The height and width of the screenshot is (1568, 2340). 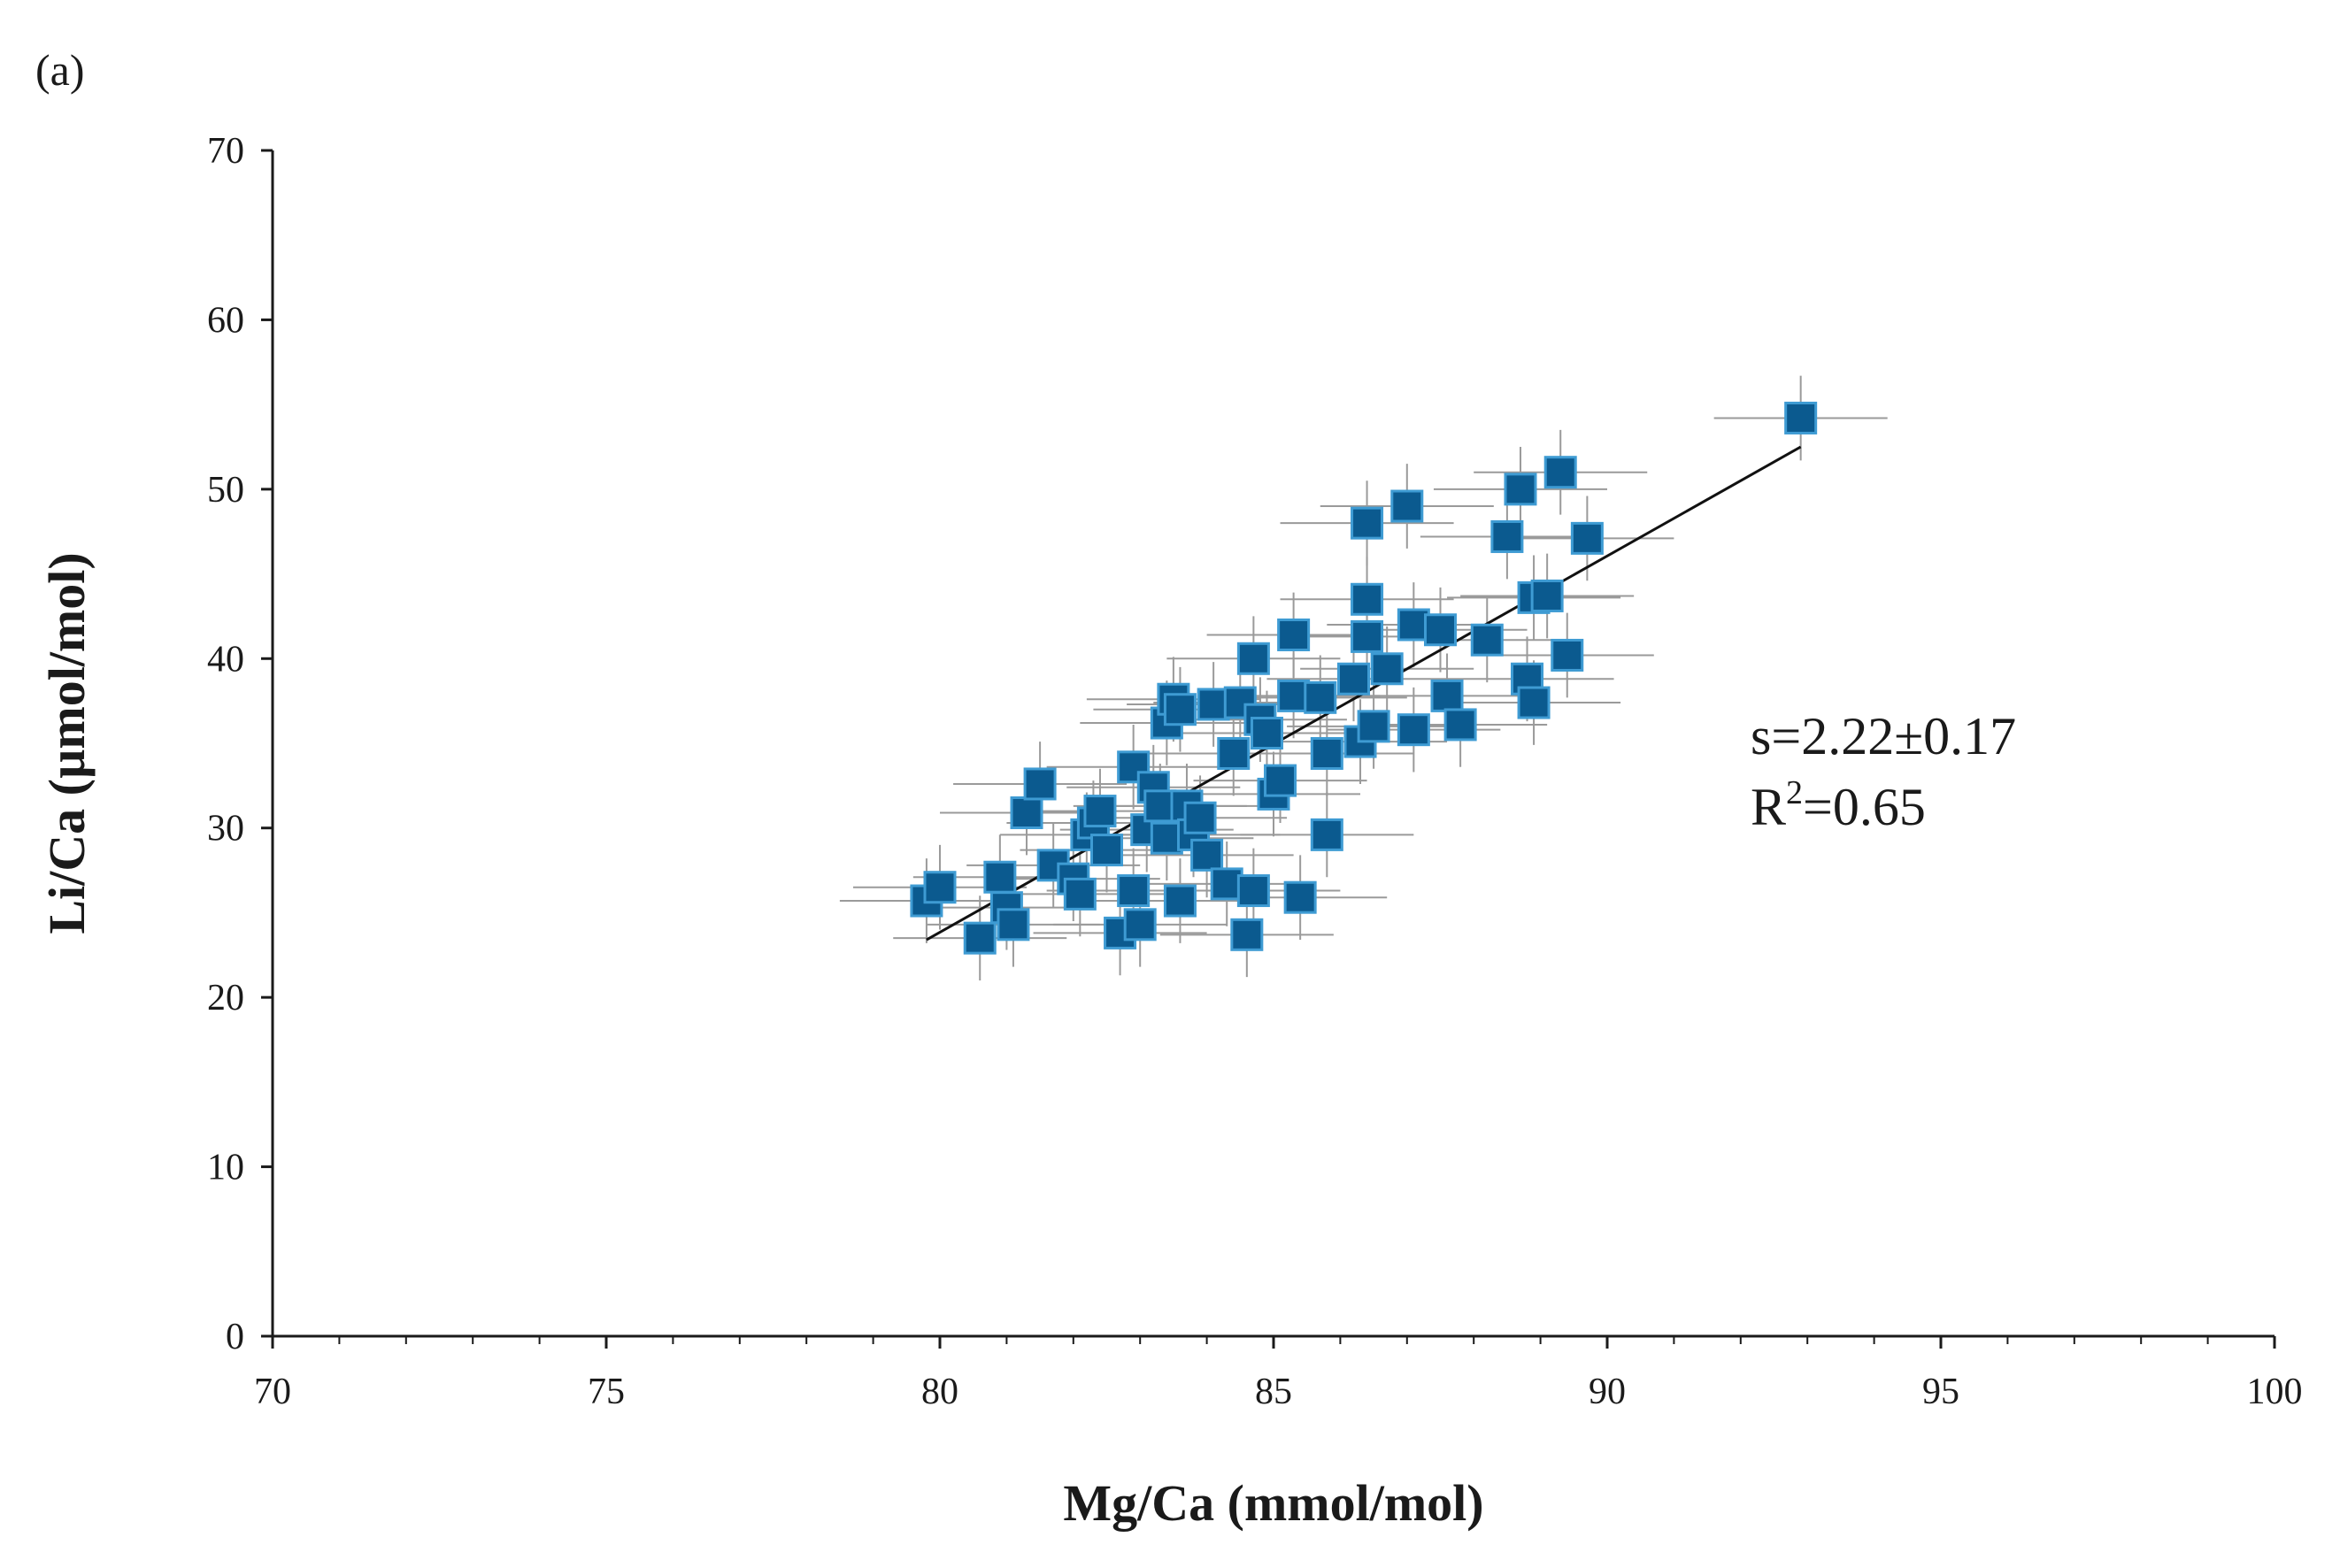 I want to click on y-tick-label: 10, so click(x=225, y=1168).